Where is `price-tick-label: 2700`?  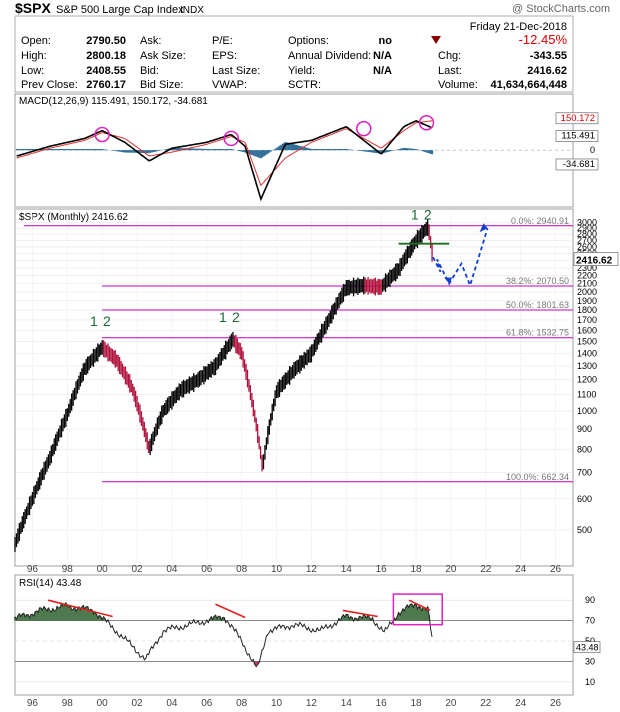
price-tick-label: 2700 is located at coordinates (587, 240).